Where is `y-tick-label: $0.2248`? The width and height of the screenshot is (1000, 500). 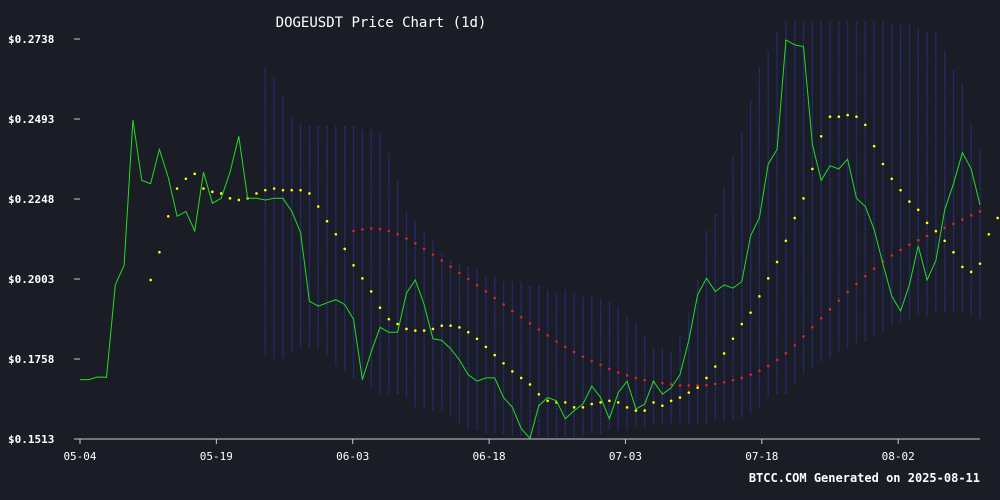 y-tick-label: $0.2248 is located at coordinates (31, 199).